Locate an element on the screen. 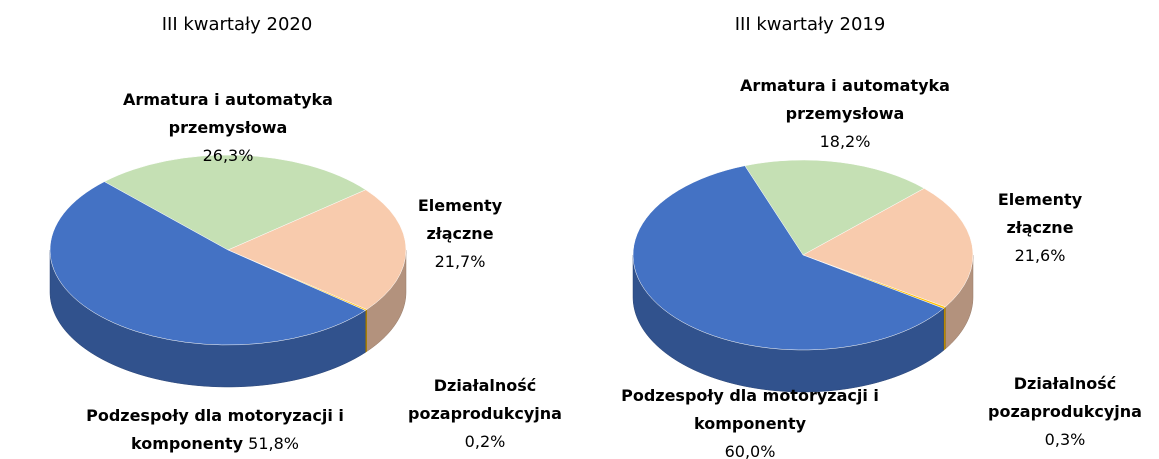  data-label: Armatura i automatyka przemysłowa 18,2% is located at coordinates (845, 114).